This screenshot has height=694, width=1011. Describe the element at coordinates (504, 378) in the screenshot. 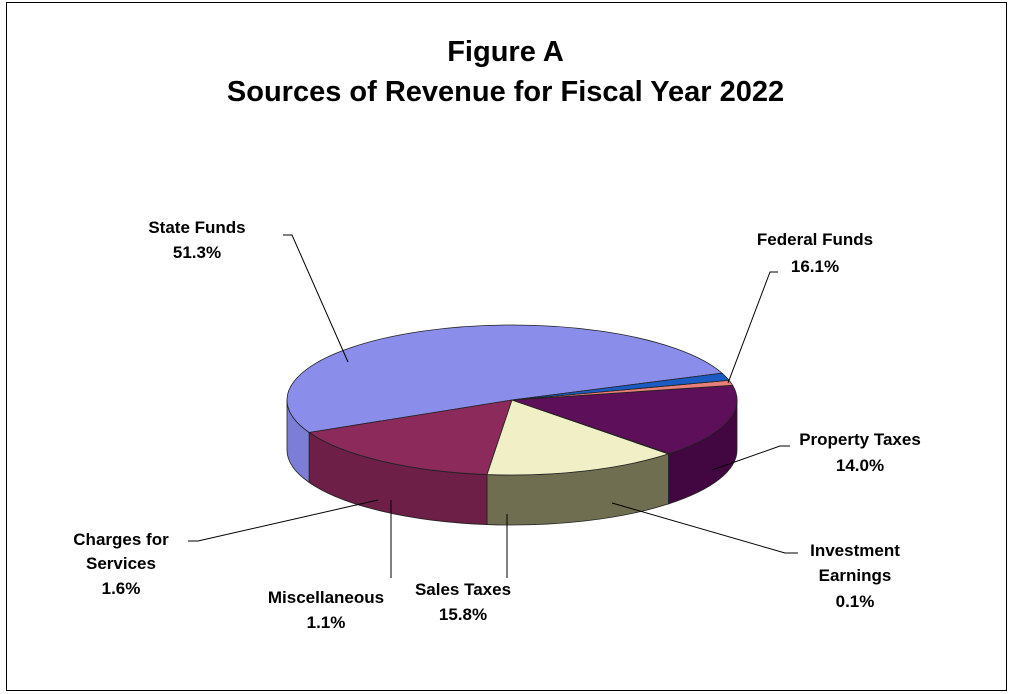

I see `pie-slice-state-funds` at that location.